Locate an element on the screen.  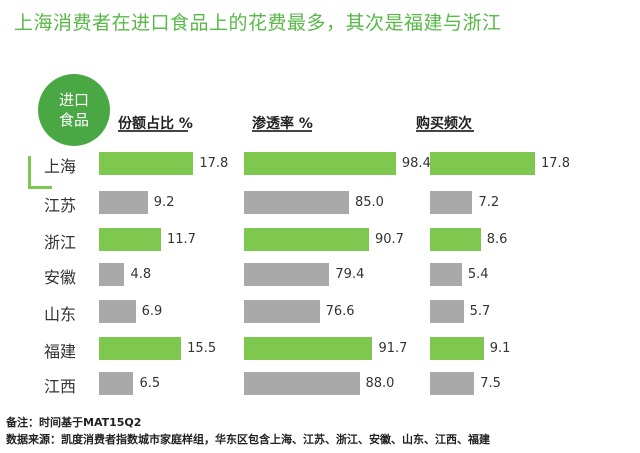
series-header: 渗透率 % is located at coordinates (282, 124).